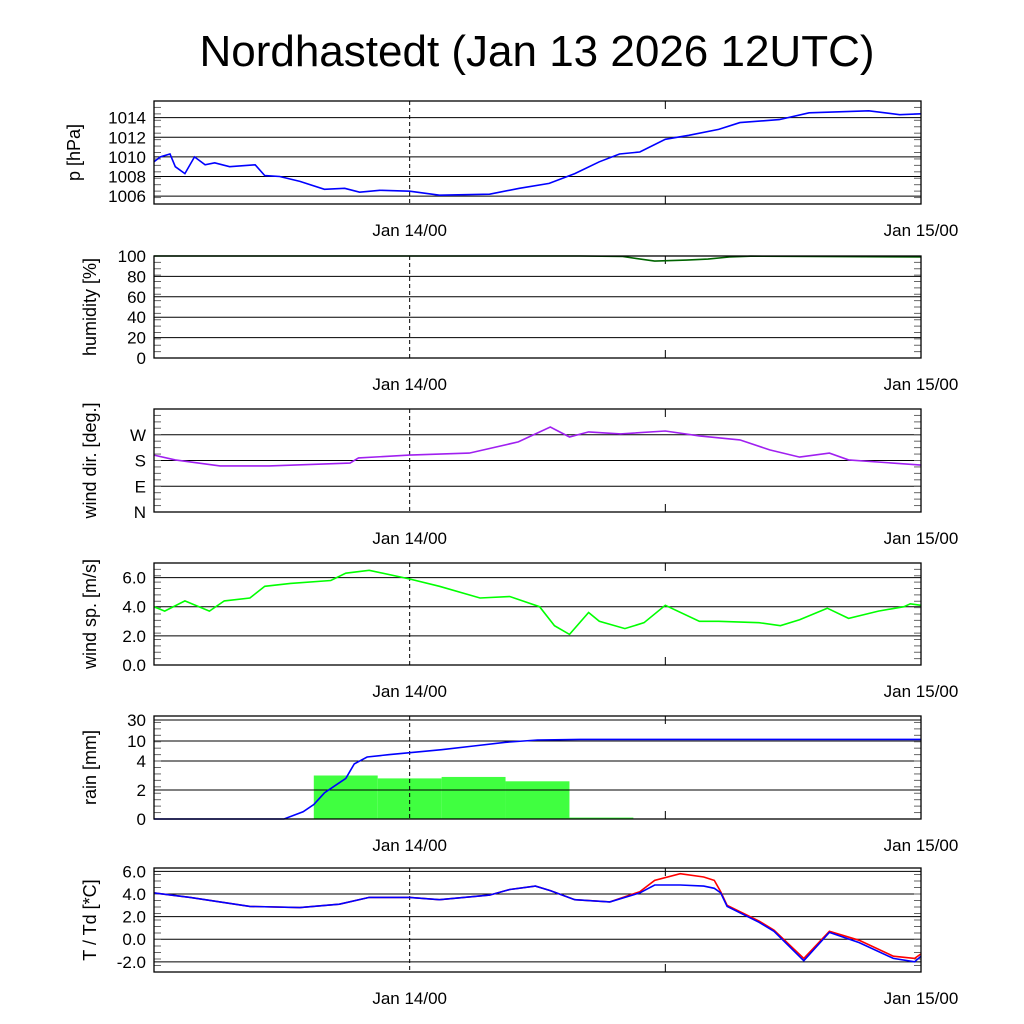 The height and width of the screenshot is (1024, 1024). Describe the element at coordinates (136, 720) in the screenshot. I see `y-tick-label: 30` at that location.